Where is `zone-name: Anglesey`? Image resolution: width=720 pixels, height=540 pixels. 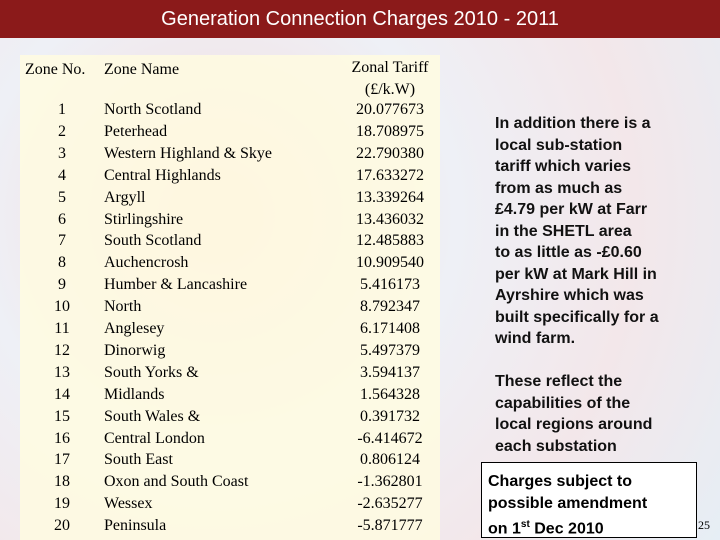
zone-name: Anglesey is located at coordinates (134, 328).